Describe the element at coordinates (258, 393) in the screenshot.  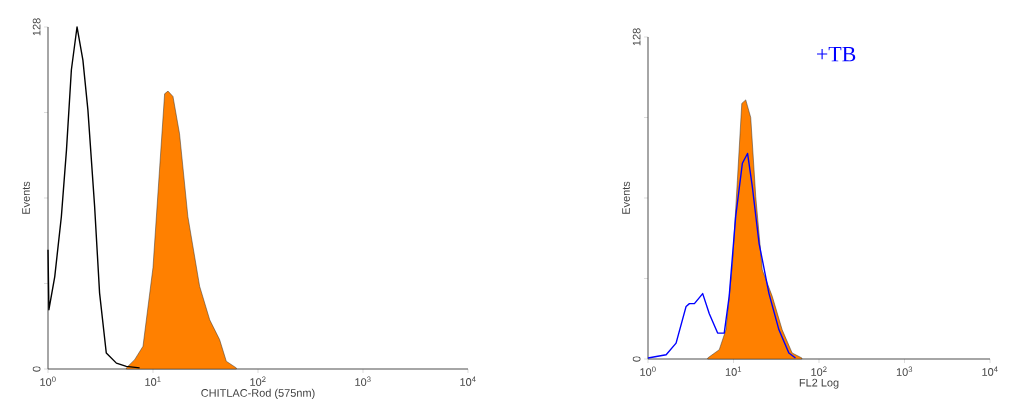
I see `x-axis-title: CHITLAC-Rod (575nm)` at that location.